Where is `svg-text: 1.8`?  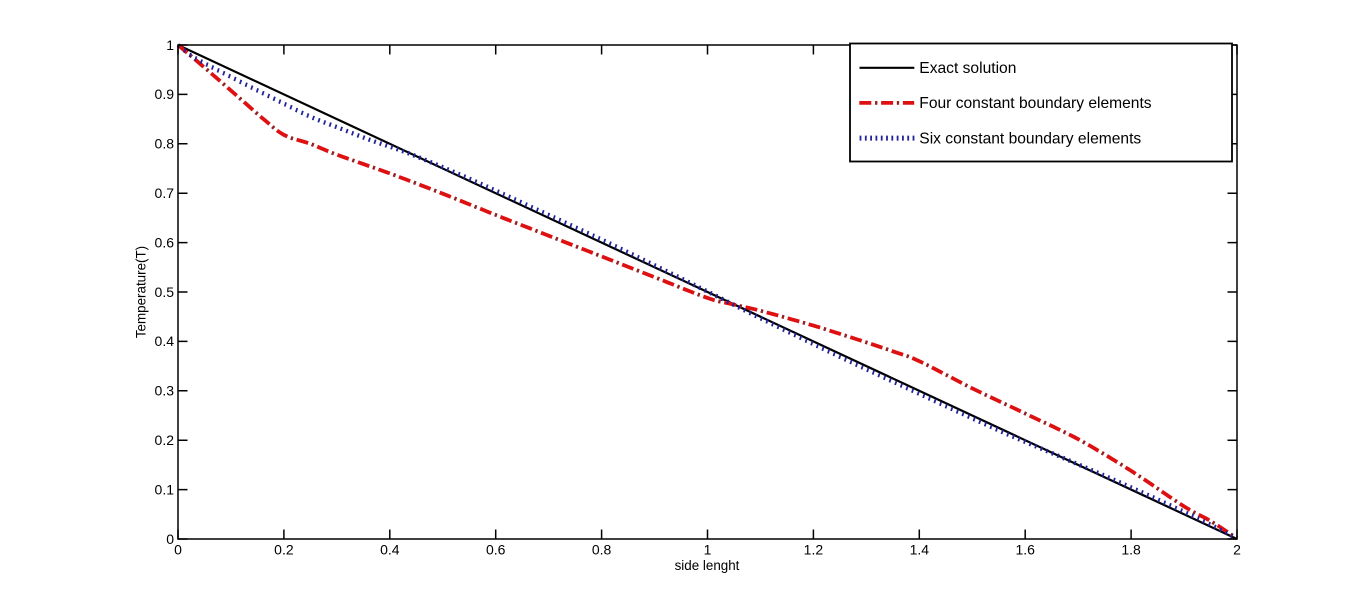
svg-text: 1.8 is located at coordinates (1131, 550).